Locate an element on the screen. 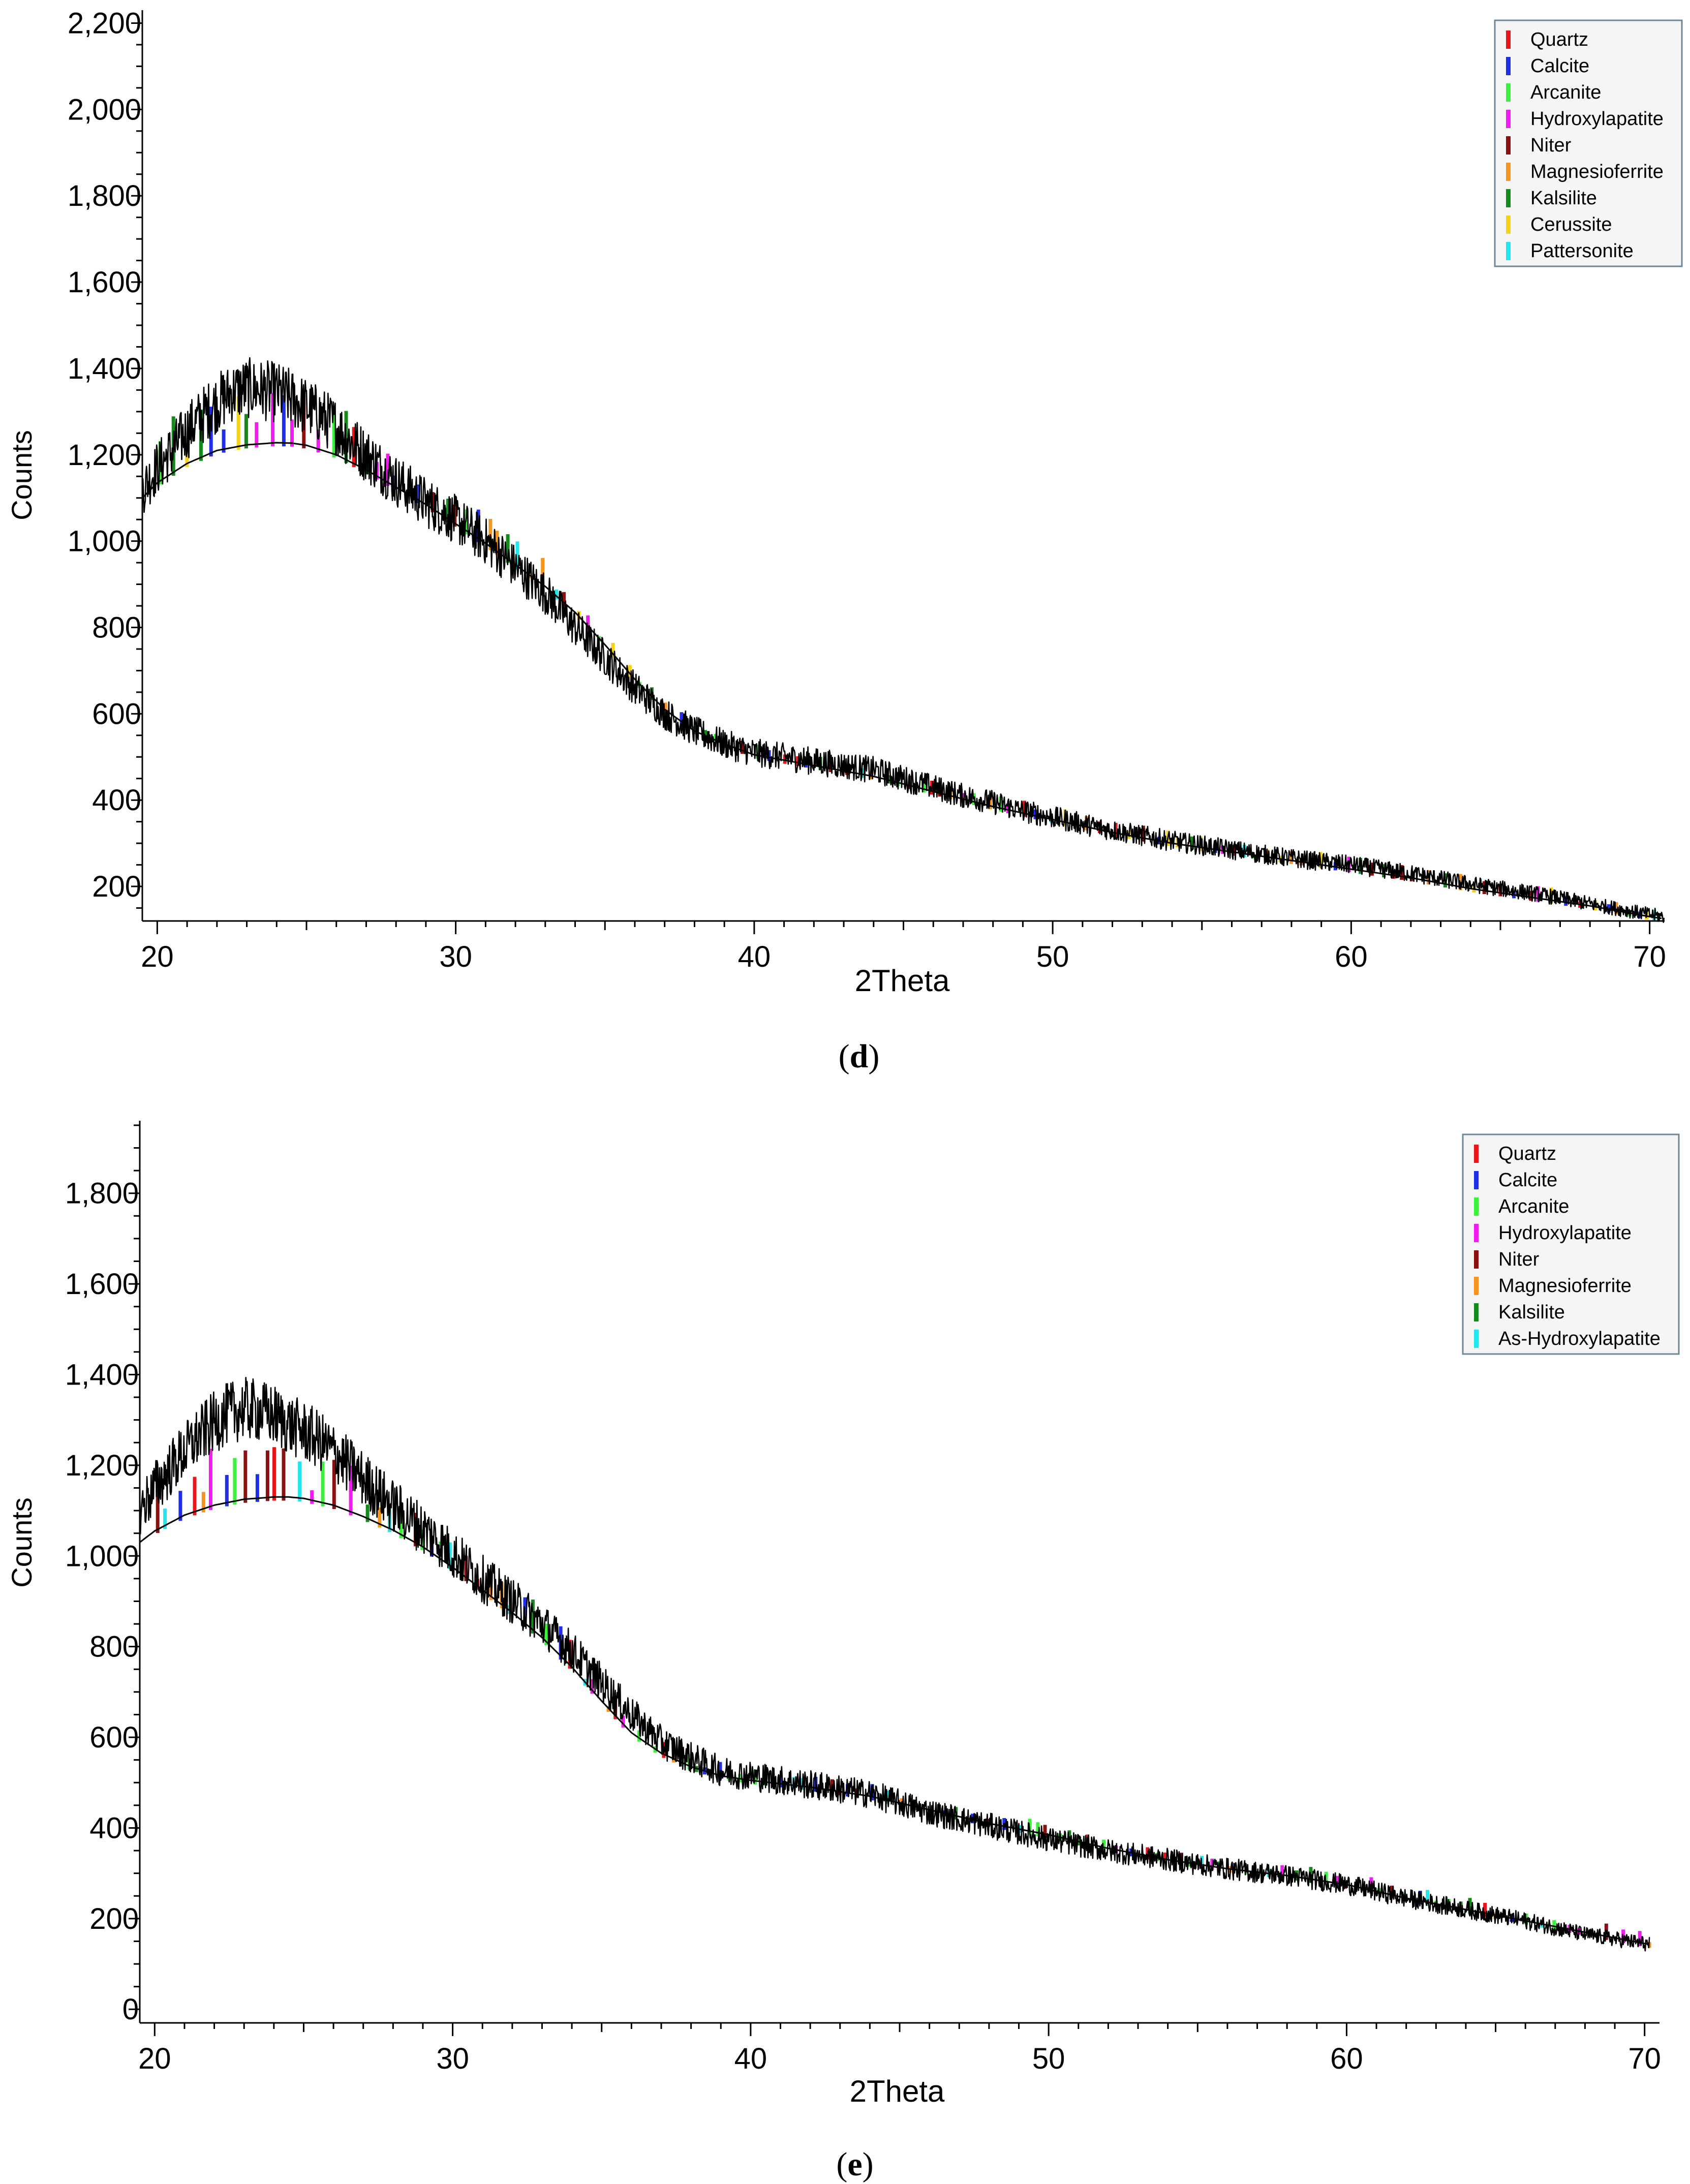 This screenshot has width=1690, height=2184. legend-label: Pattersonite is located at coordinates (1582, 251).